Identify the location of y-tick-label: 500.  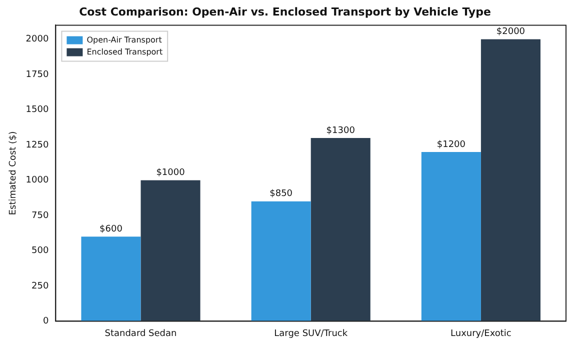
(40, 251).